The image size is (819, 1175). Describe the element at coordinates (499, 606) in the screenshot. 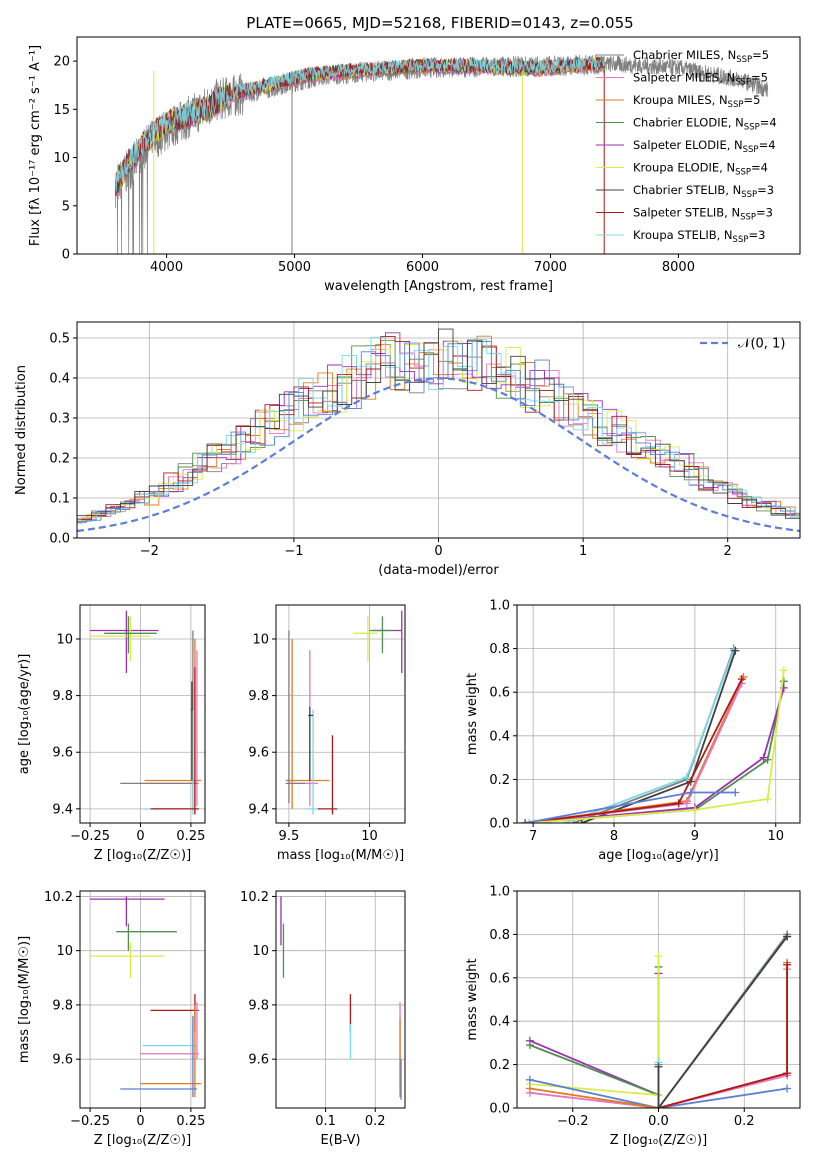

I see `y-tick-label: 1.0` at that location.